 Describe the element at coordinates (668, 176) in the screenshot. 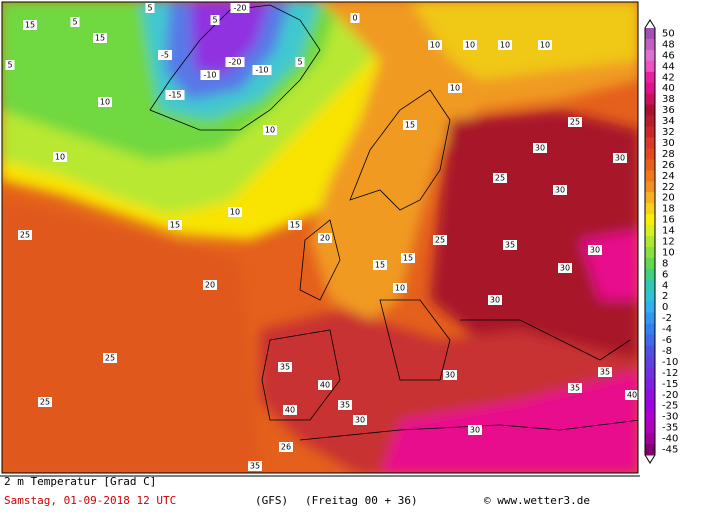

I see `colorbar-label: 24` at that location.